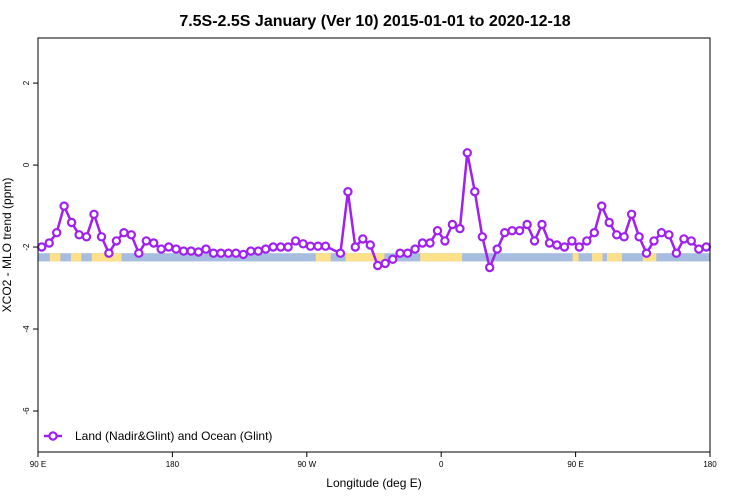  What do you see at coordinates (441, 464) in the screenshot?
I see `x-tick-label: 0` at bounding box center [441, 464].